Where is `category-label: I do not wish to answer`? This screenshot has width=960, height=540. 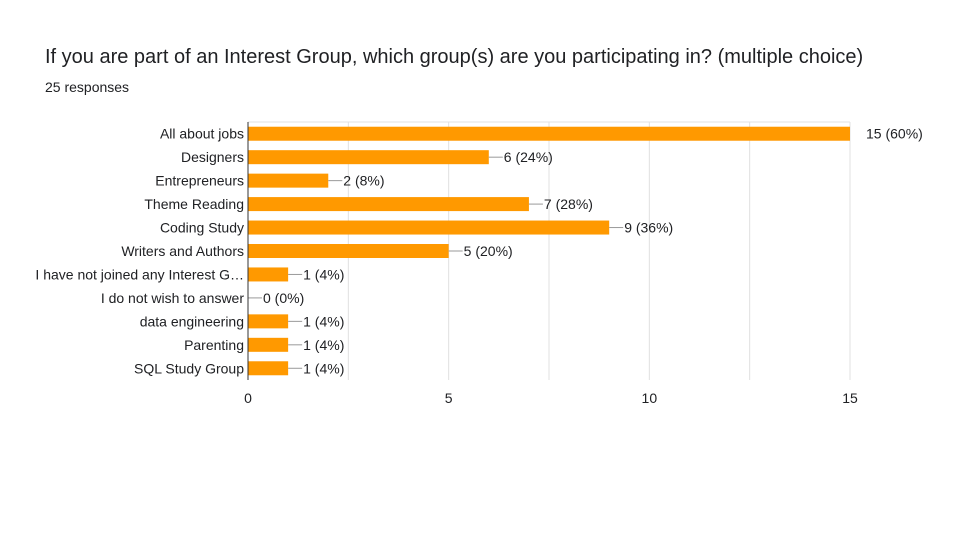
category-label: I do not wish to answer is located at coordinates (173, 298).